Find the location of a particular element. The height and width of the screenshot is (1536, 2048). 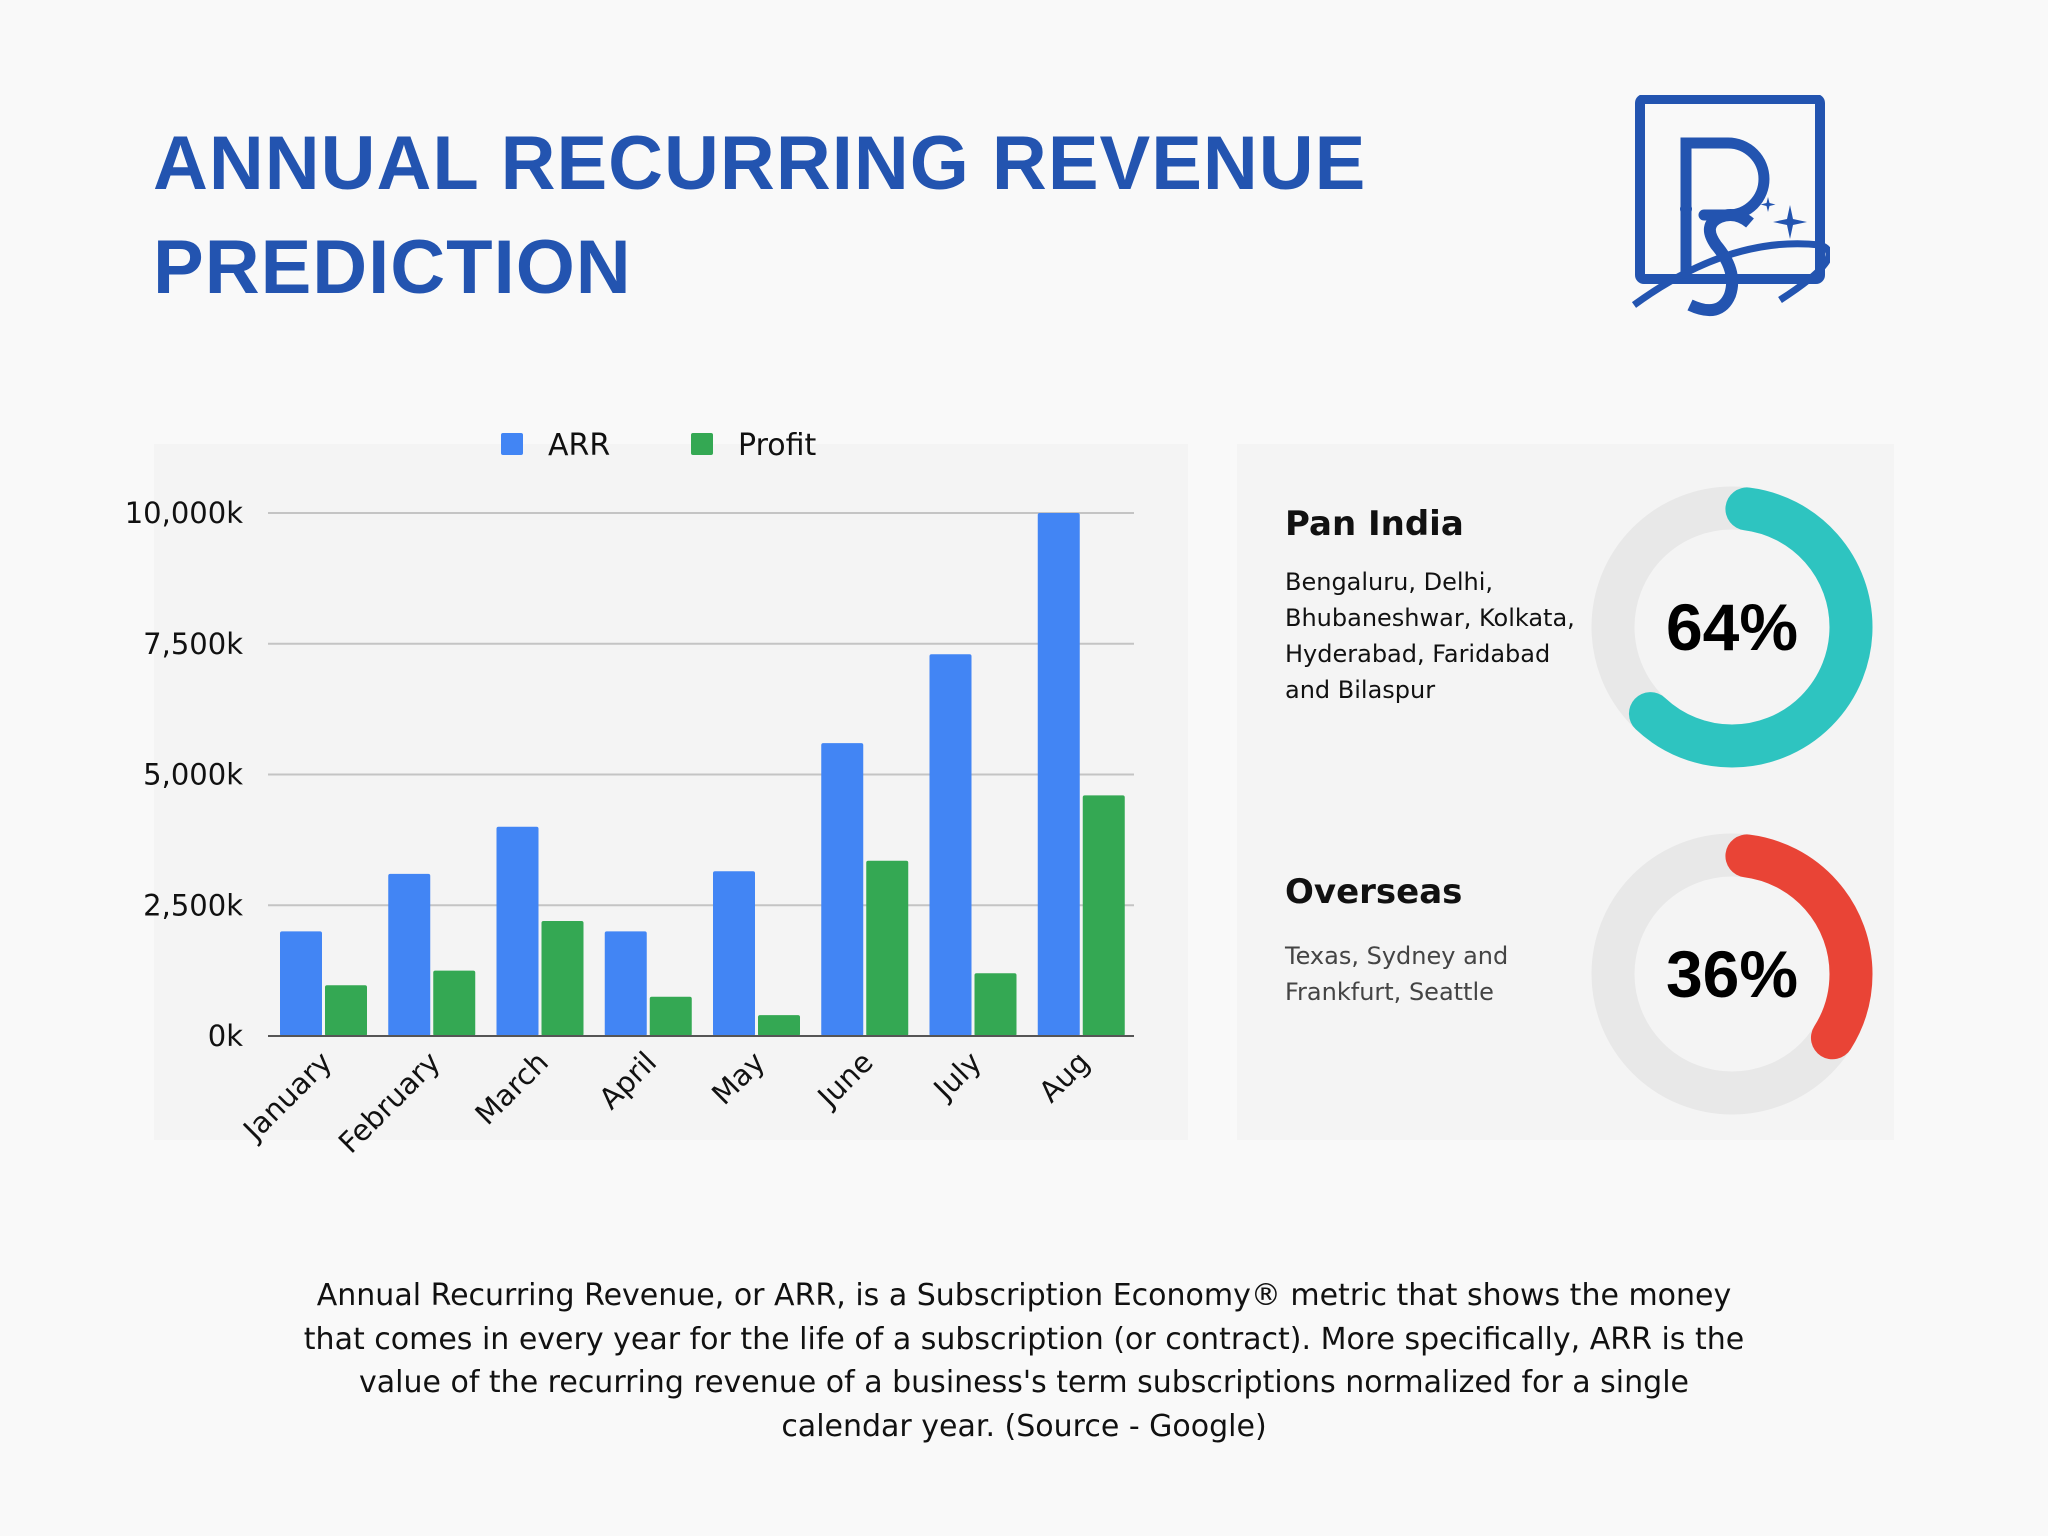

bar-arr-april is located at coordinates (625, 983).